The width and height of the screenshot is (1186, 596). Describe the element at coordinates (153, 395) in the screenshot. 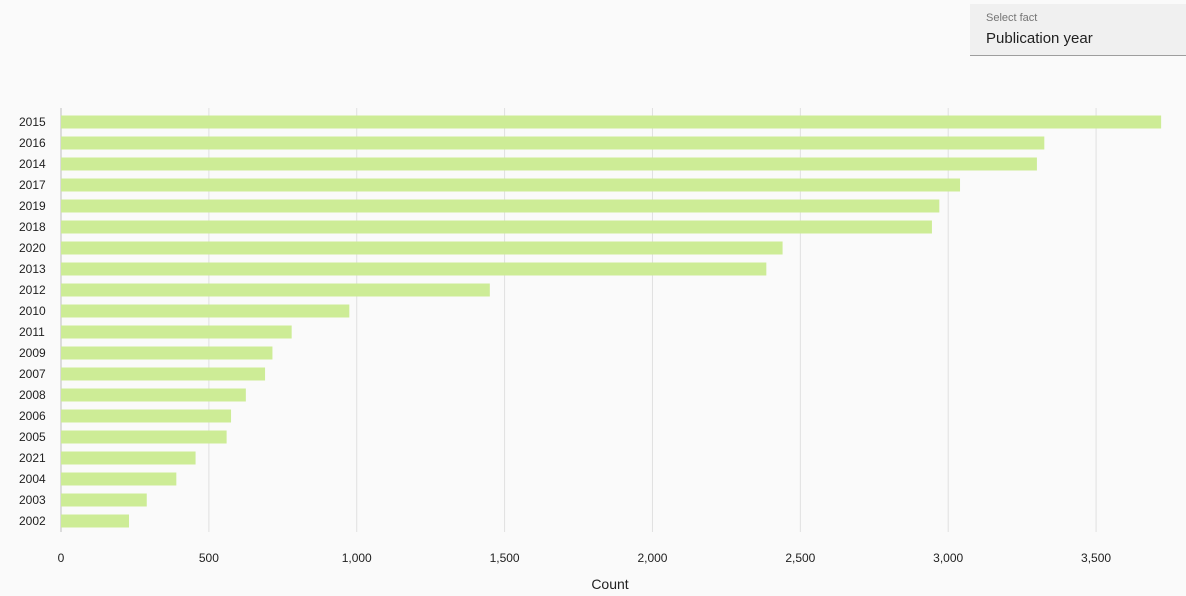

I see `bar-2008` at that location.